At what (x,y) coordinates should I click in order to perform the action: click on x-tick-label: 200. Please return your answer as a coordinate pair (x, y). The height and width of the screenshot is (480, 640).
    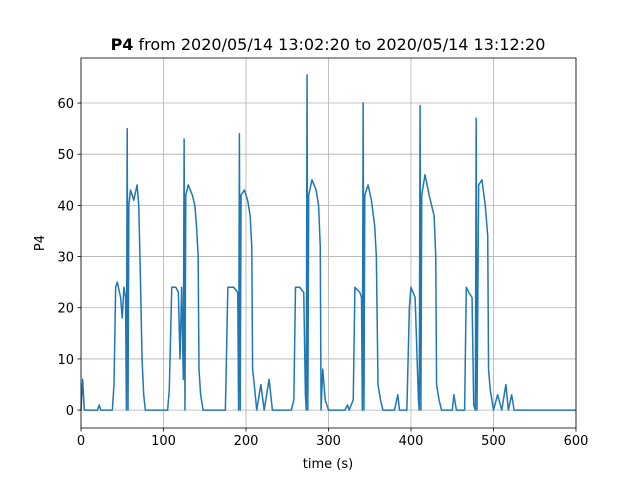
    Looking at the image, I should click on (246, 441).